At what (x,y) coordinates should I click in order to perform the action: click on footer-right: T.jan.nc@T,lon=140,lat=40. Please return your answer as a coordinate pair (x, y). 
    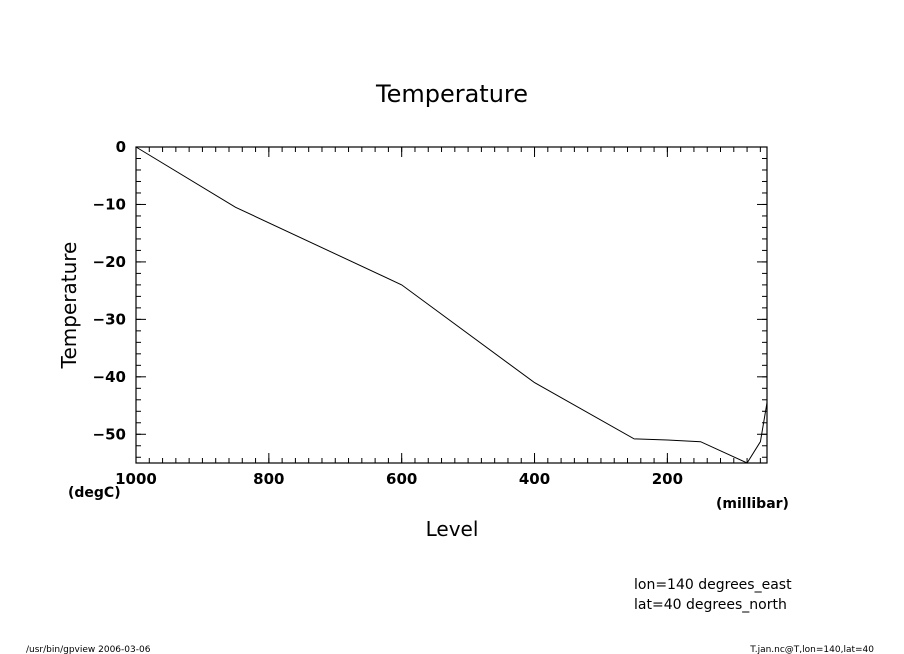
    Looking at the image, I should click on (811, 649).